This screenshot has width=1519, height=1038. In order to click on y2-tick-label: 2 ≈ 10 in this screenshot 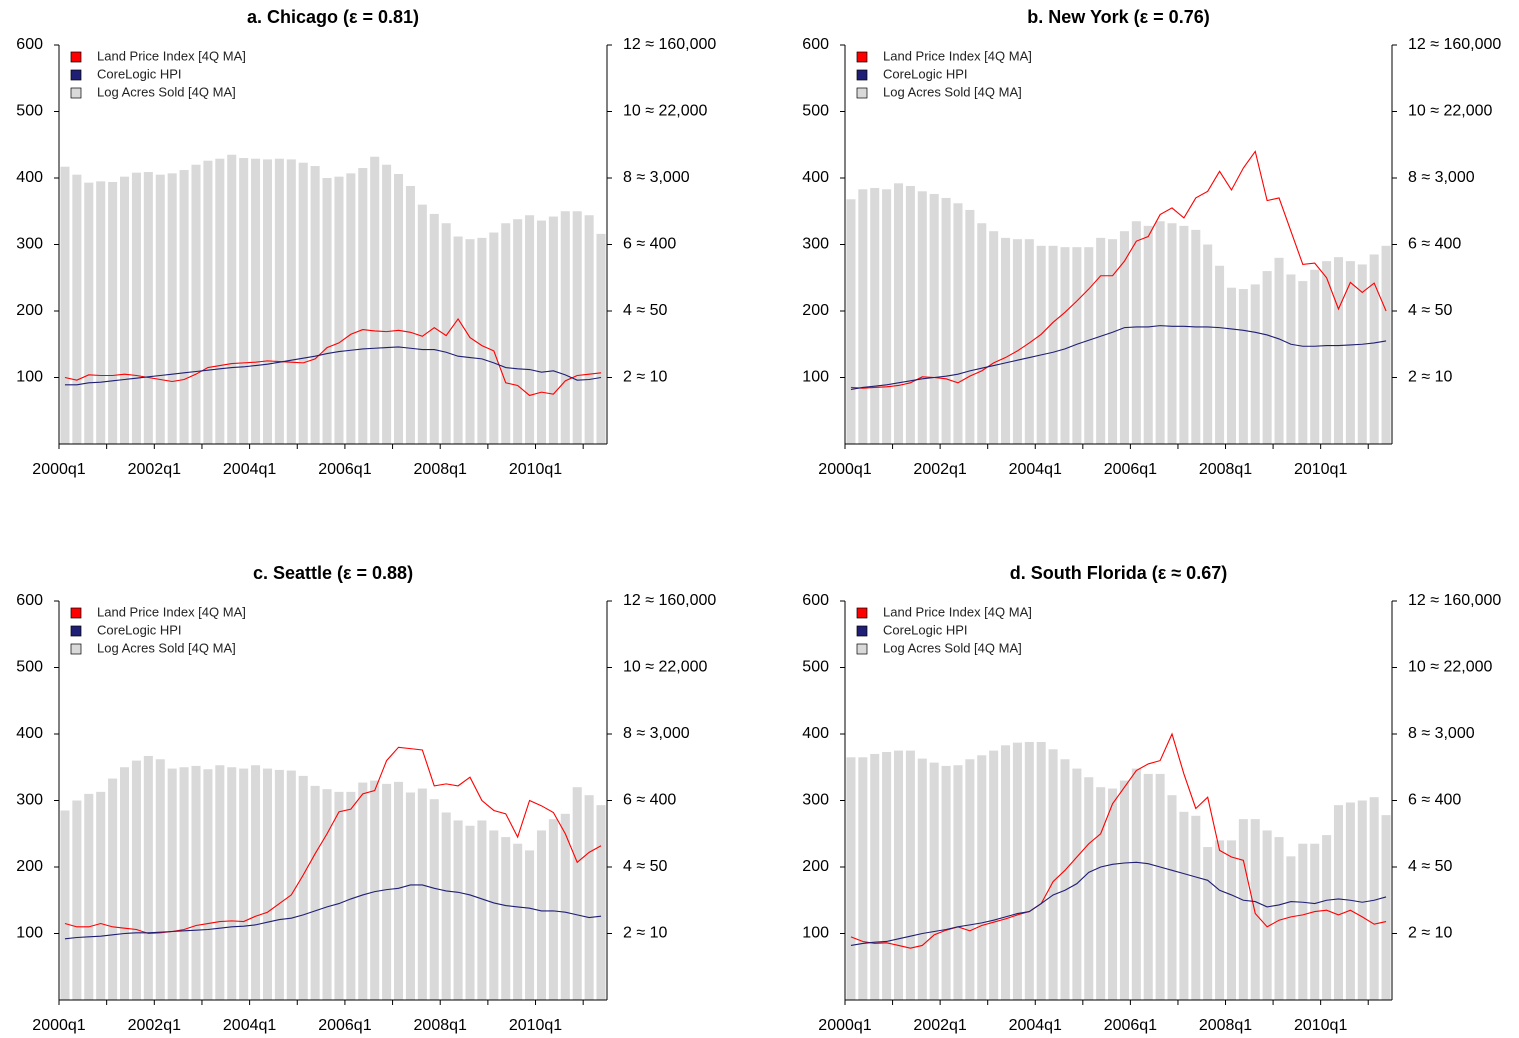, I will do `click(645, 933)`.